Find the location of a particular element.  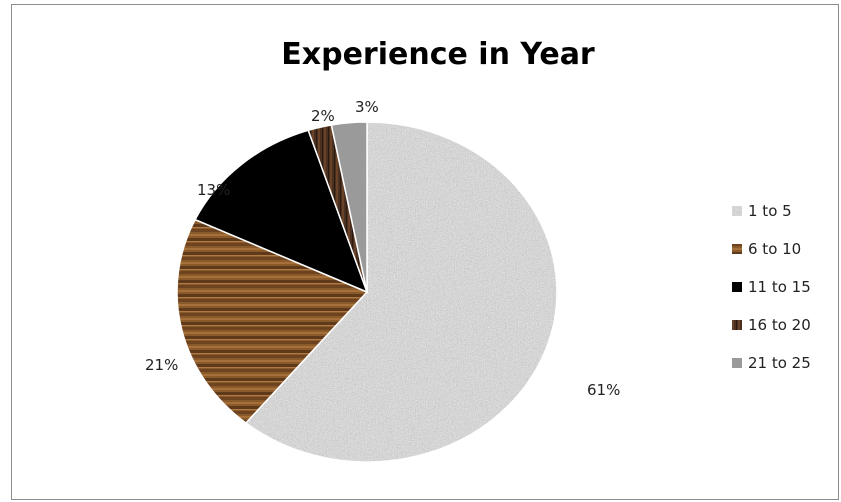

pie-value-label-1-to-5: 61% is located at coordinates (603, 390).